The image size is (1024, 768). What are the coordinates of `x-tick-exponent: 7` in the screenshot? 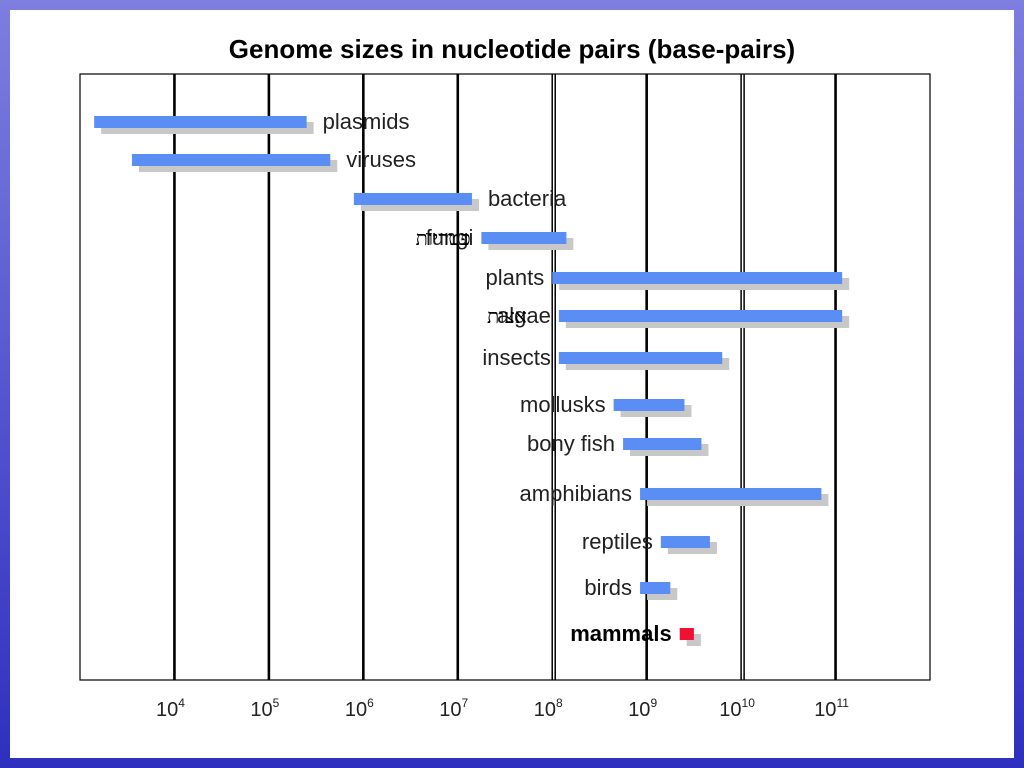 It's located at (465, 703).